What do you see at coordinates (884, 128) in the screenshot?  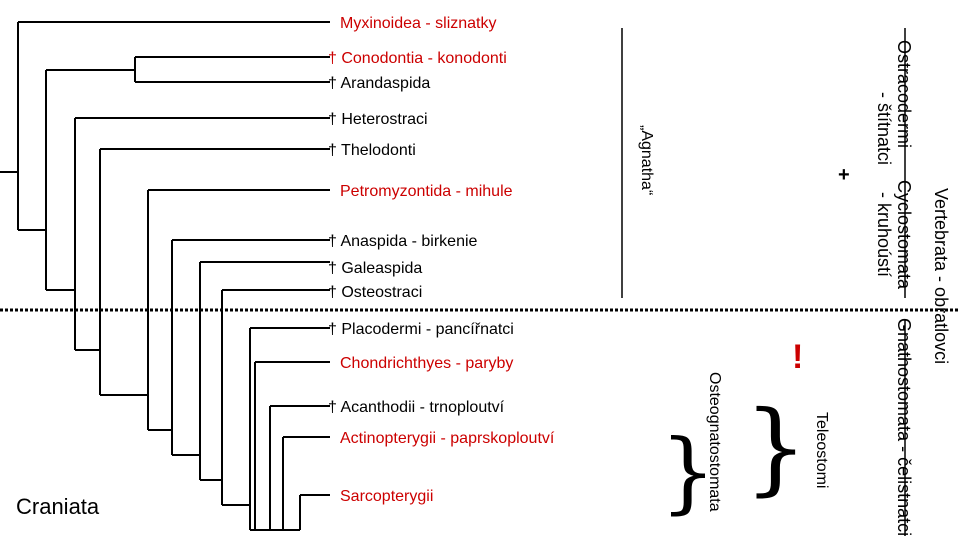 I see `group-ostracodermi-czech: - štítnatci` at bounding box center [884, 128].